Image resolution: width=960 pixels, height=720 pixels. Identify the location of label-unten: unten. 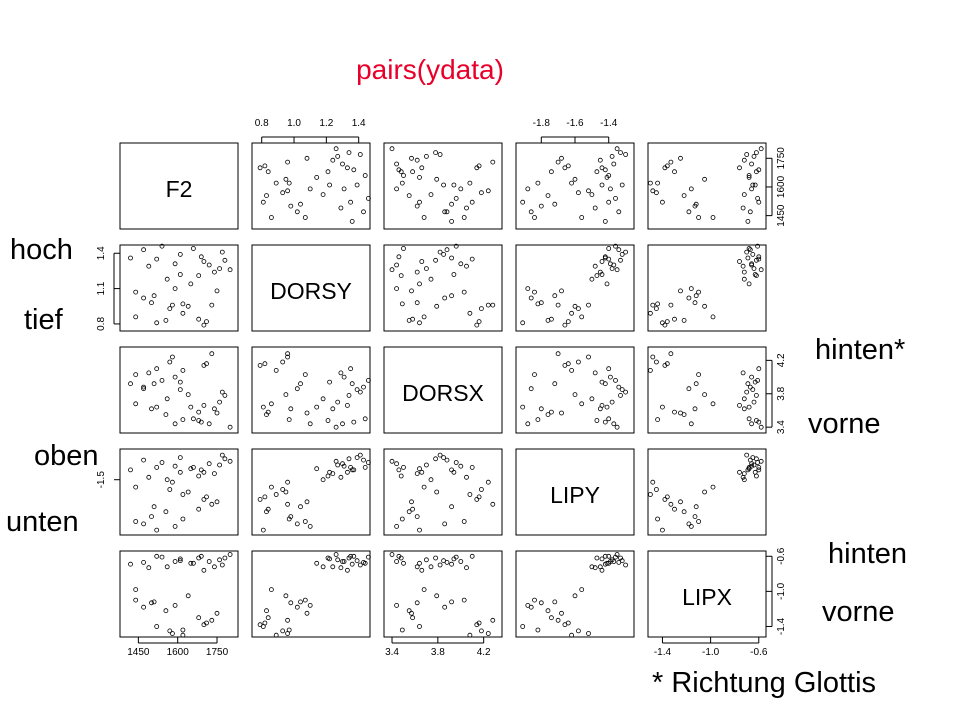
(42, 522).